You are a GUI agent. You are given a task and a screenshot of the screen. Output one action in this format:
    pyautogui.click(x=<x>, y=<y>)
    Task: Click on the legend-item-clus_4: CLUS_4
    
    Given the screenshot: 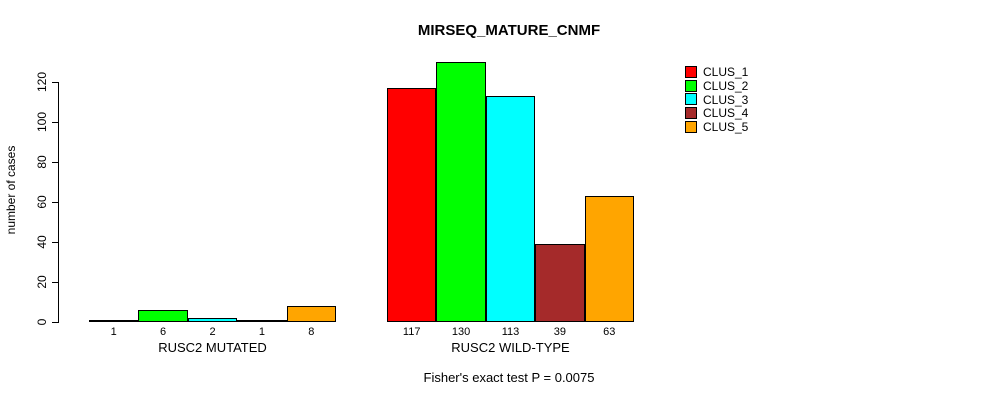 What is the action you would take?
    pyautogui.click(x=716, y=113)
    